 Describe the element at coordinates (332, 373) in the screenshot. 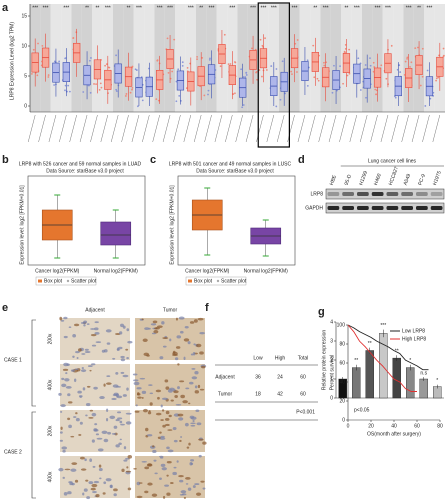

I see `y-axis-label: Percent survival` at that location.